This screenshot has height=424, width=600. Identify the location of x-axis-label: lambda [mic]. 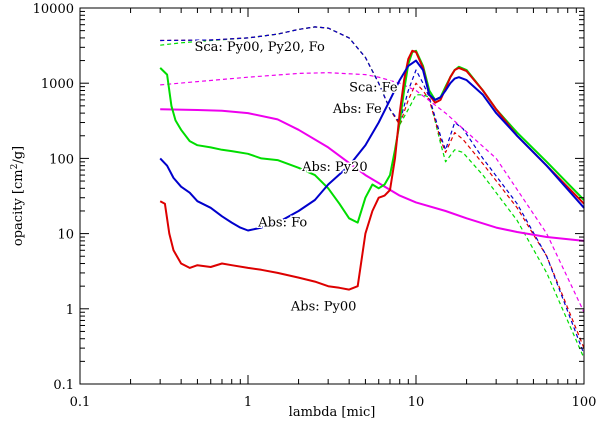
(332, 412).